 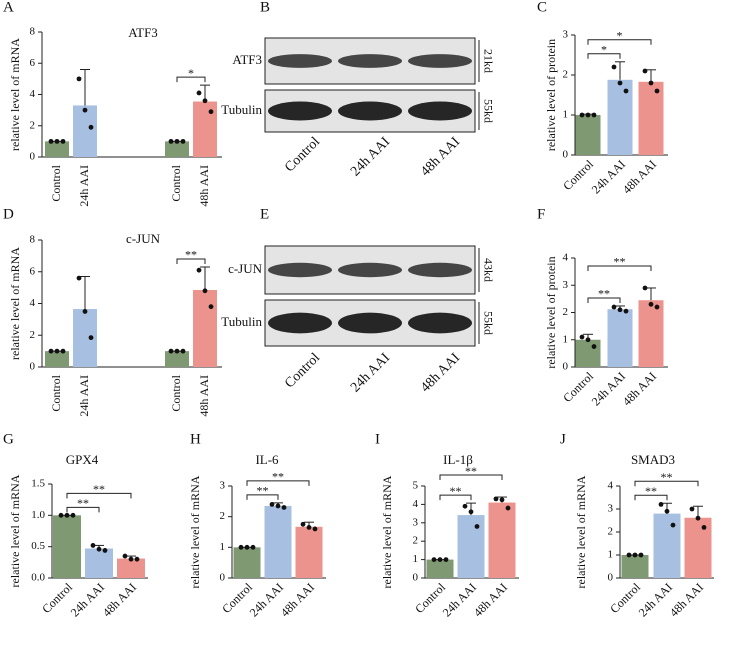 I want to click on x-tick-label: Control, so click(x=56, y=182).